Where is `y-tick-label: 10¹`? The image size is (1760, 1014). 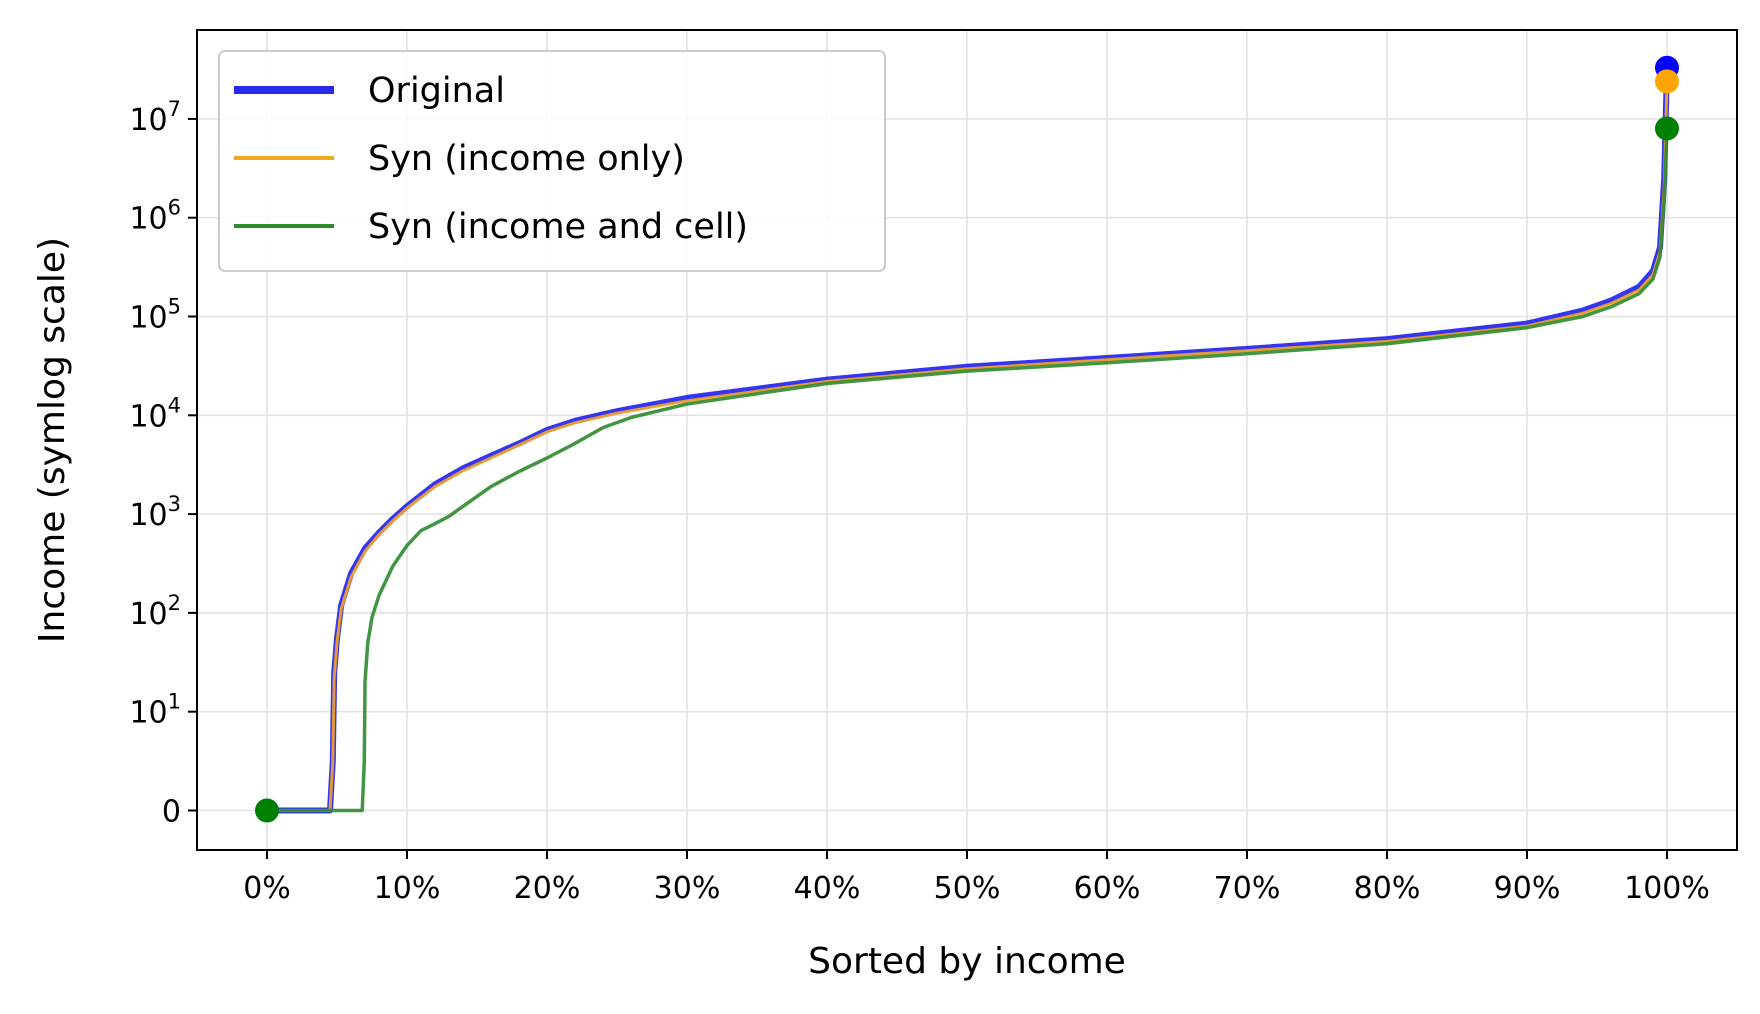
y-tick-label: 10¹ is located at coordinates (155, 710).